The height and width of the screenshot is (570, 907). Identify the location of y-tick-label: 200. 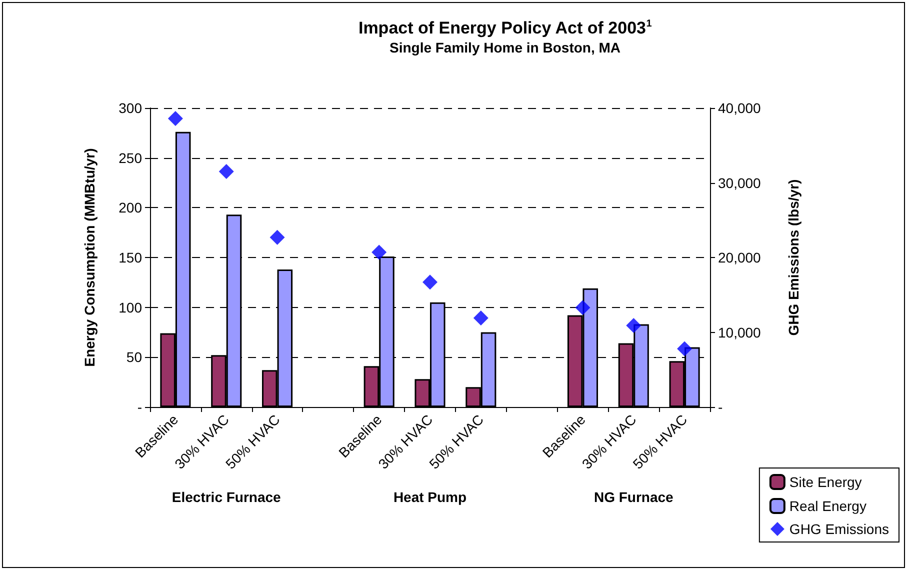
(130, 208).